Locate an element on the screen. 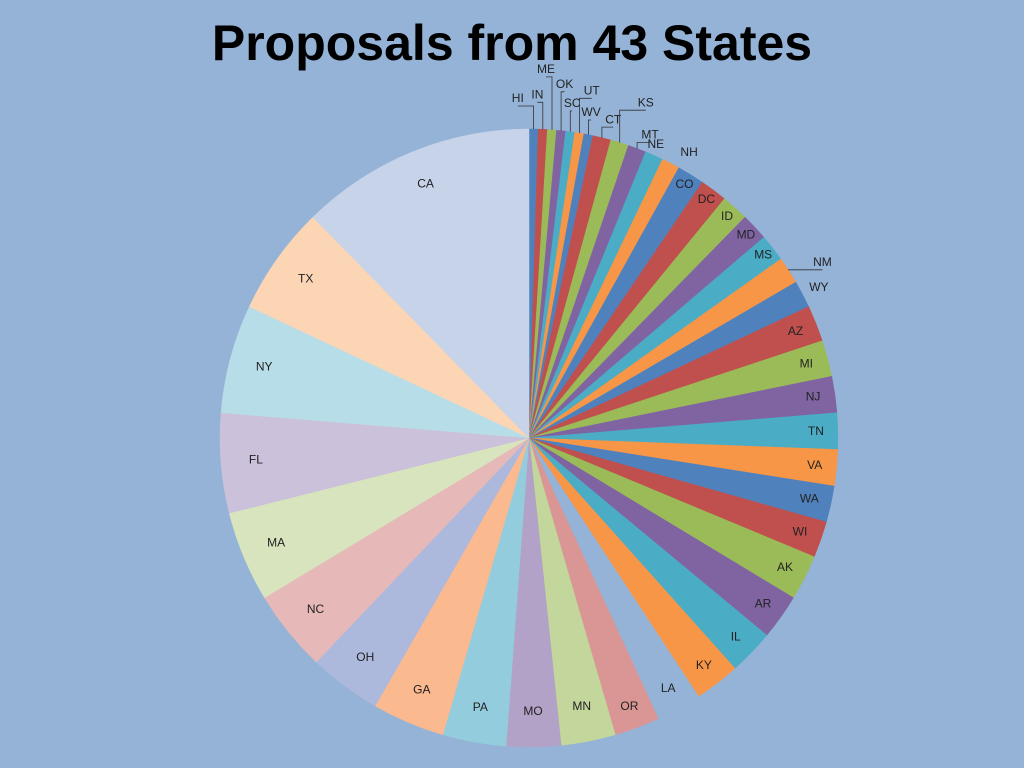 The height and width of the screenshot is (768, 1024). slice-label-mo: MO is located at coordinates (532, 711).